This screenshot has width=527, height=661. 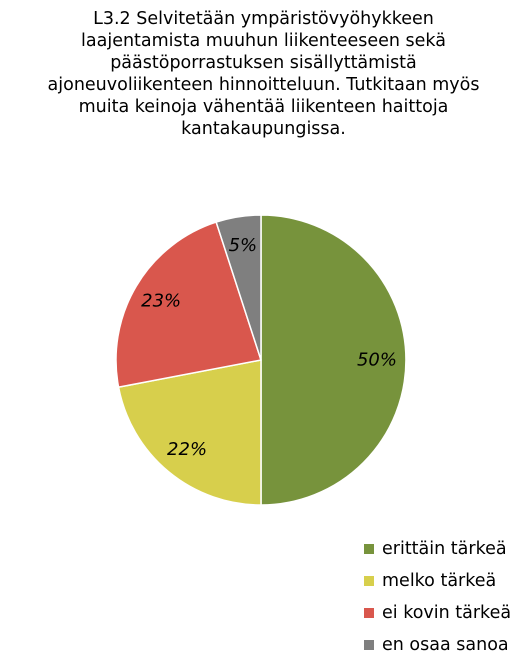 What do you see at coordinates (439, 581) in the screenshot?
I see `legend-label: melko tärkeä` at bounding box center [439, 581].